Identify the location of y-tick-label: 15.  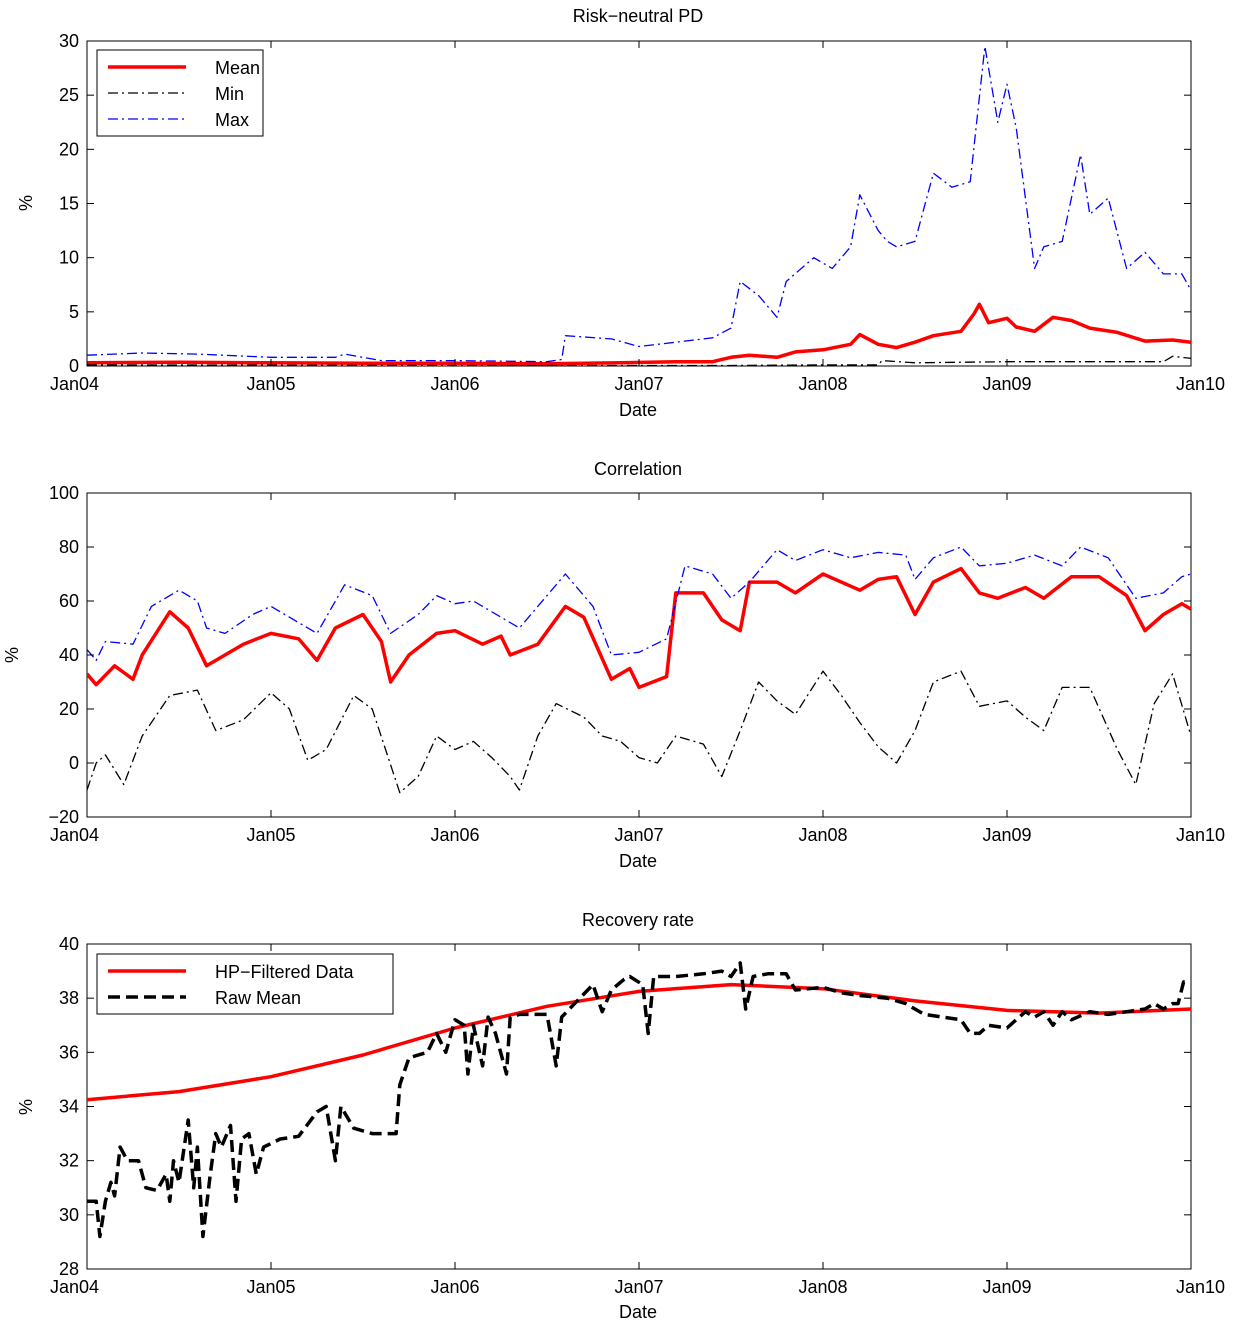
(69, 204).